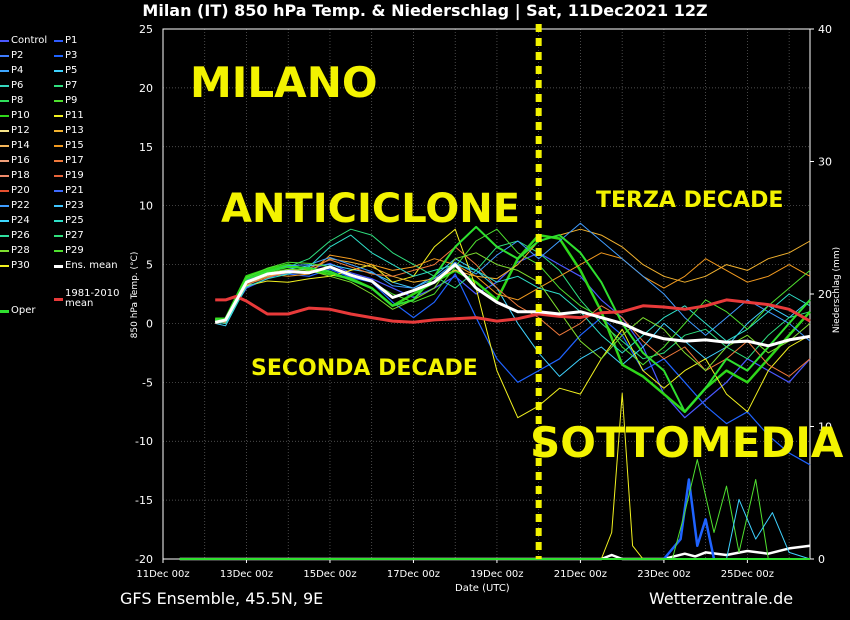  I want to click on legend-label: Control, so click(29, 40).